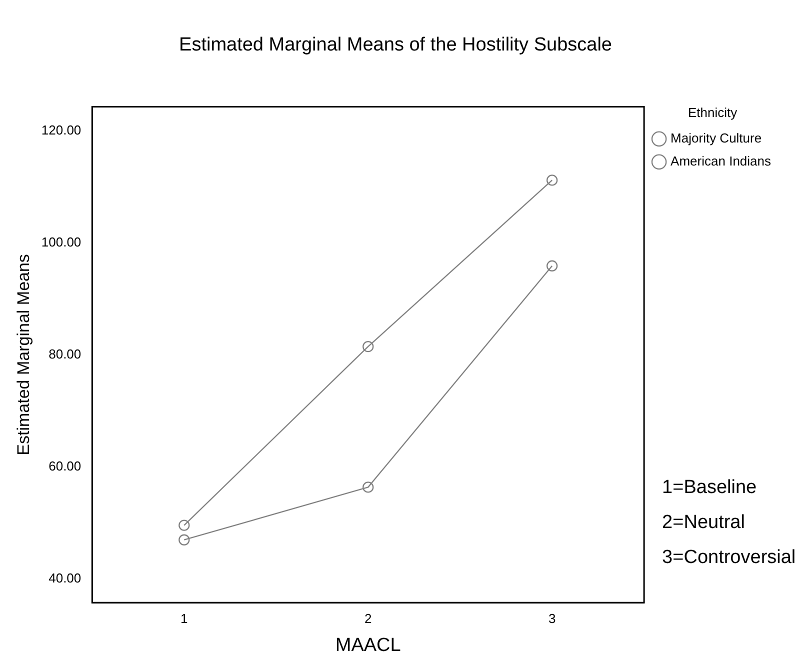 The height and width of the screenshot is (671, 807). What do you see at coordinates (368, 618) in the screenshot?
I see `x-tick-label: 2` at bounding box center [368, 618].